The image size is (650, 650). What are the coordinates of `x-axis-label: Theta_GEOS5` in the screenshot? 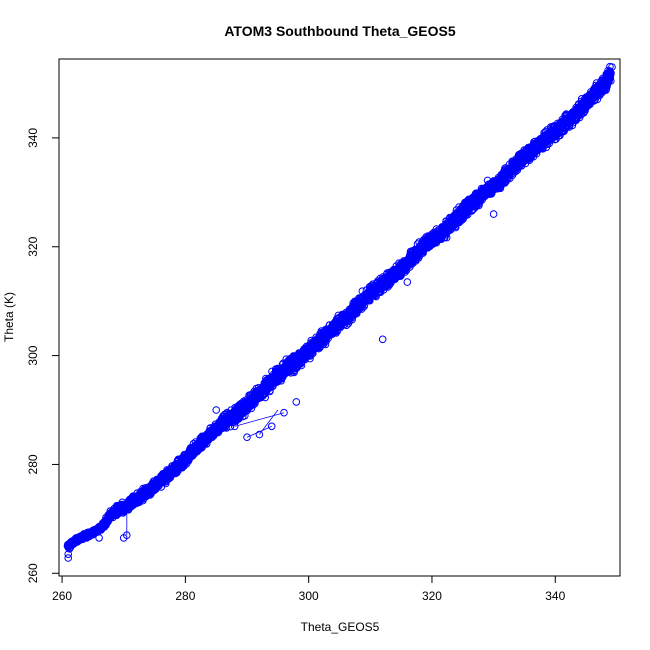 It's located at (340, 627).